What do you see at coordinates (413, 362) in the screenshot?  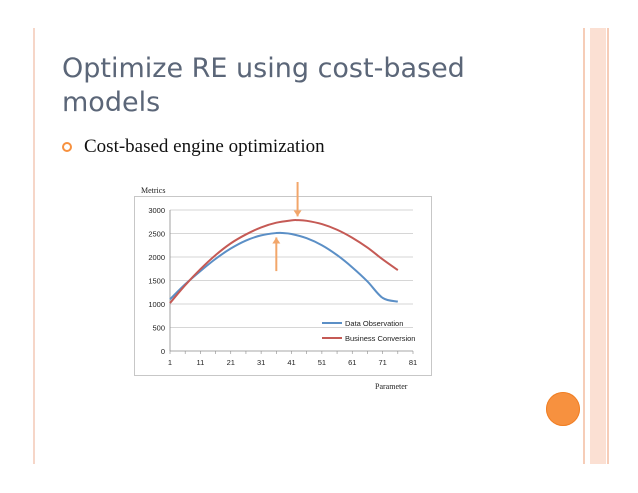 I see `x-tick-label-81: 81` at bounding box center [413, 362].